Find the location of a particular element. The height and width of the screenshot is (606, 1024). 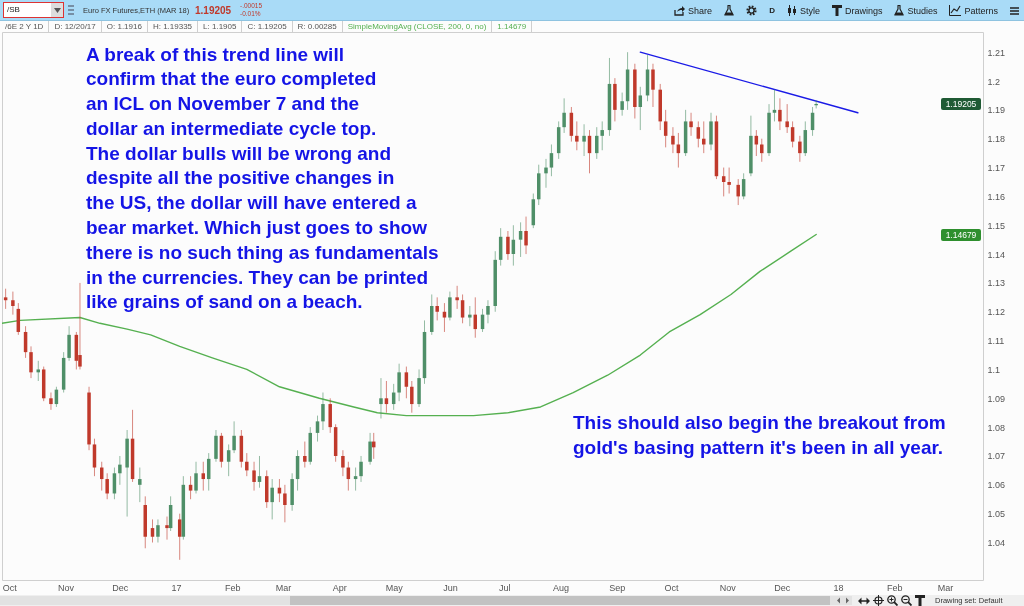

y-tick-label: 1.2 is located at coordinates (994, 81).